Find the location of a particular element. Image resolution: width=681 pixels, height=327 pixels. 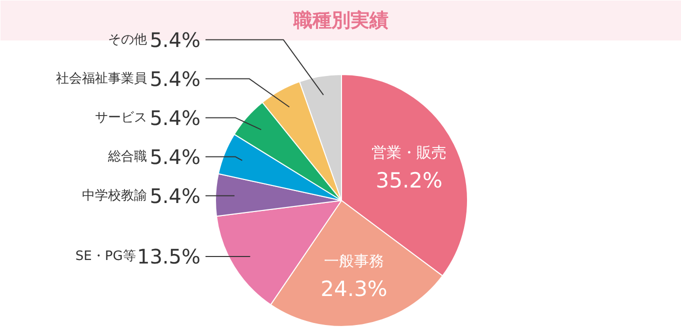

slice-label: 中学校教諭 is located at coordinates (114, 196).